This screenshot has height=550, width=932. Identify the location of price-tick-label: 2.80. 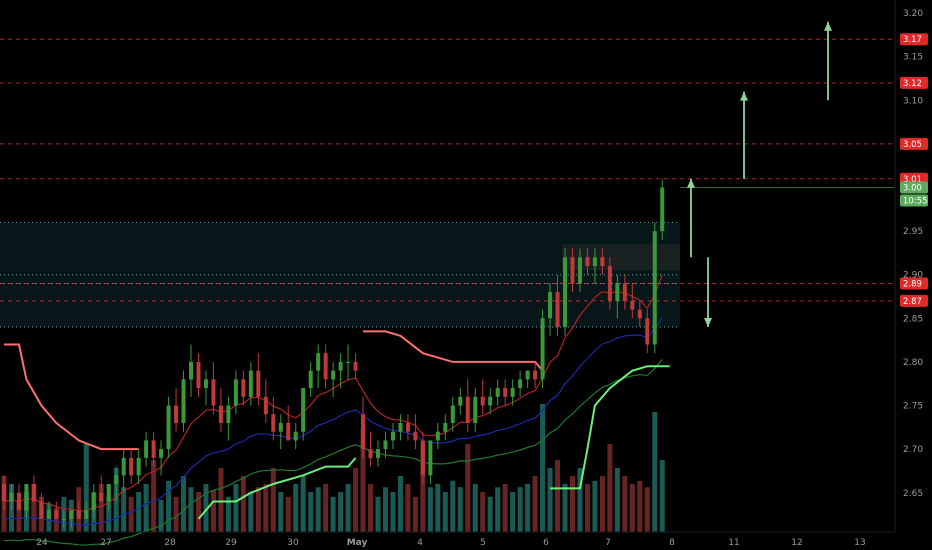
(913, 363).